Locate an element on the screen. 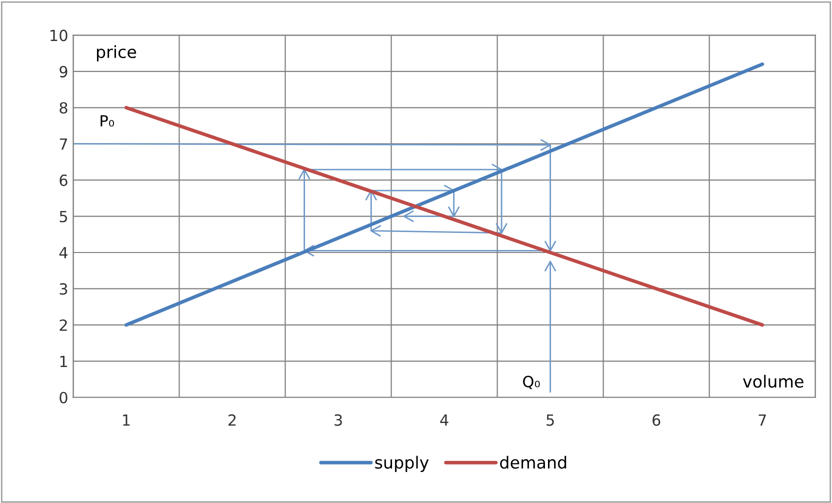  y-tick-label: 8 is located at coordinates (64, 108).